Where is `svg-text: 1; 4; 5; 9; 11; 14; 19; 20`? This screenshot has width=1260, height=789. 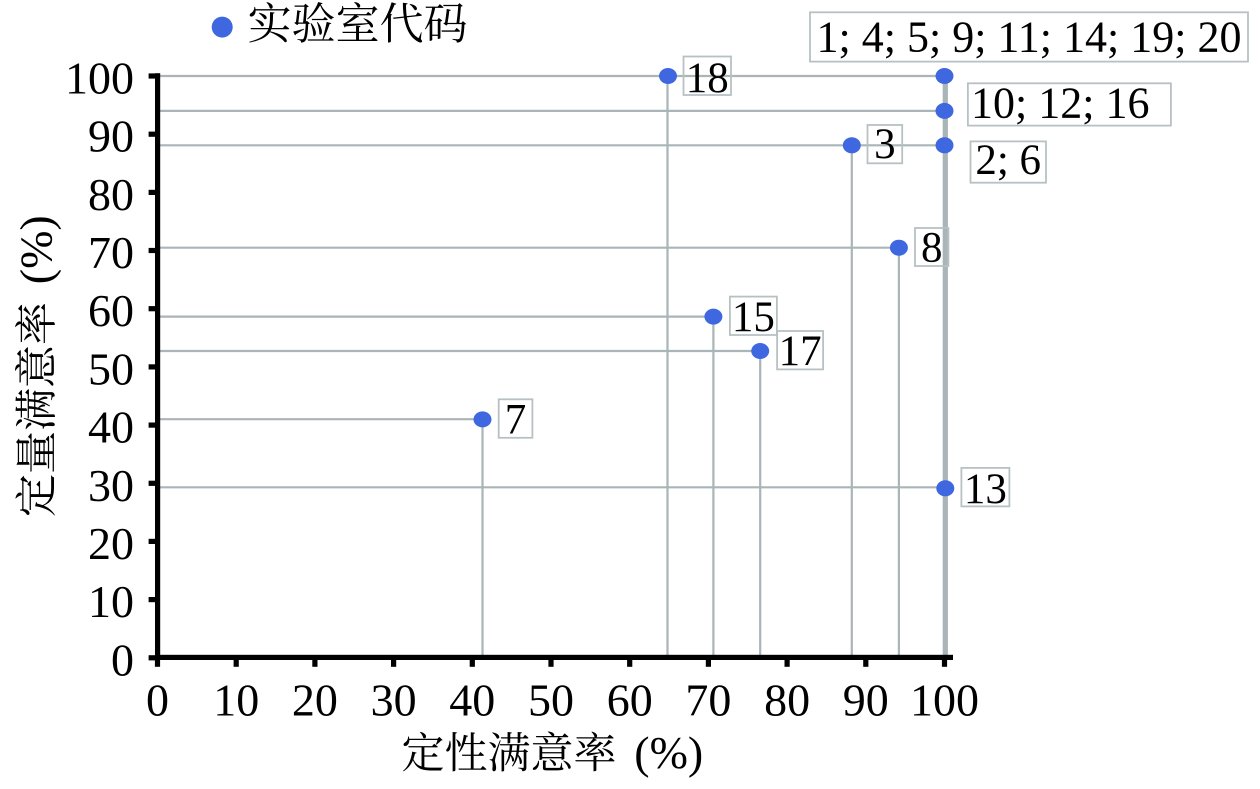
svg-text: 1; 4; 5; 9; 11; 14; 19; 20 is located at coordinates (1029, 37).